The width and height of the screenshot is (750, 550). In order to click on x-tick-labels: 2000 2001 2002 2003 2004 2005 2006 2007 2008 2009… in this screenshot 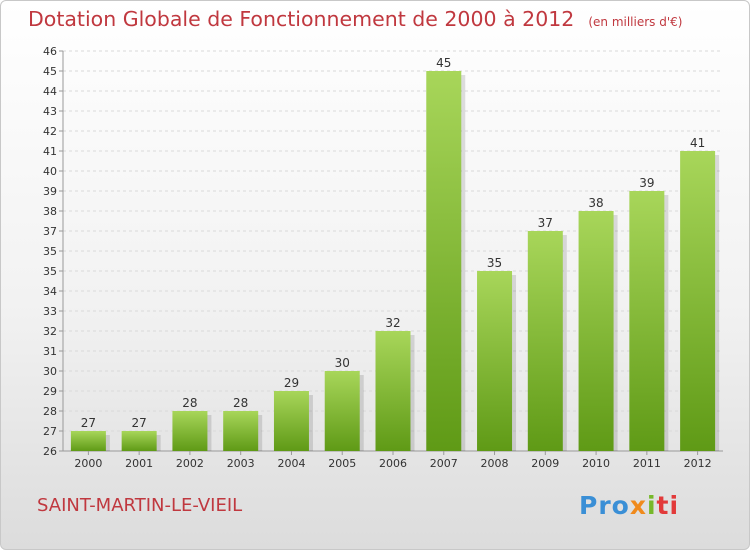, I will do `click(392, 463)`.